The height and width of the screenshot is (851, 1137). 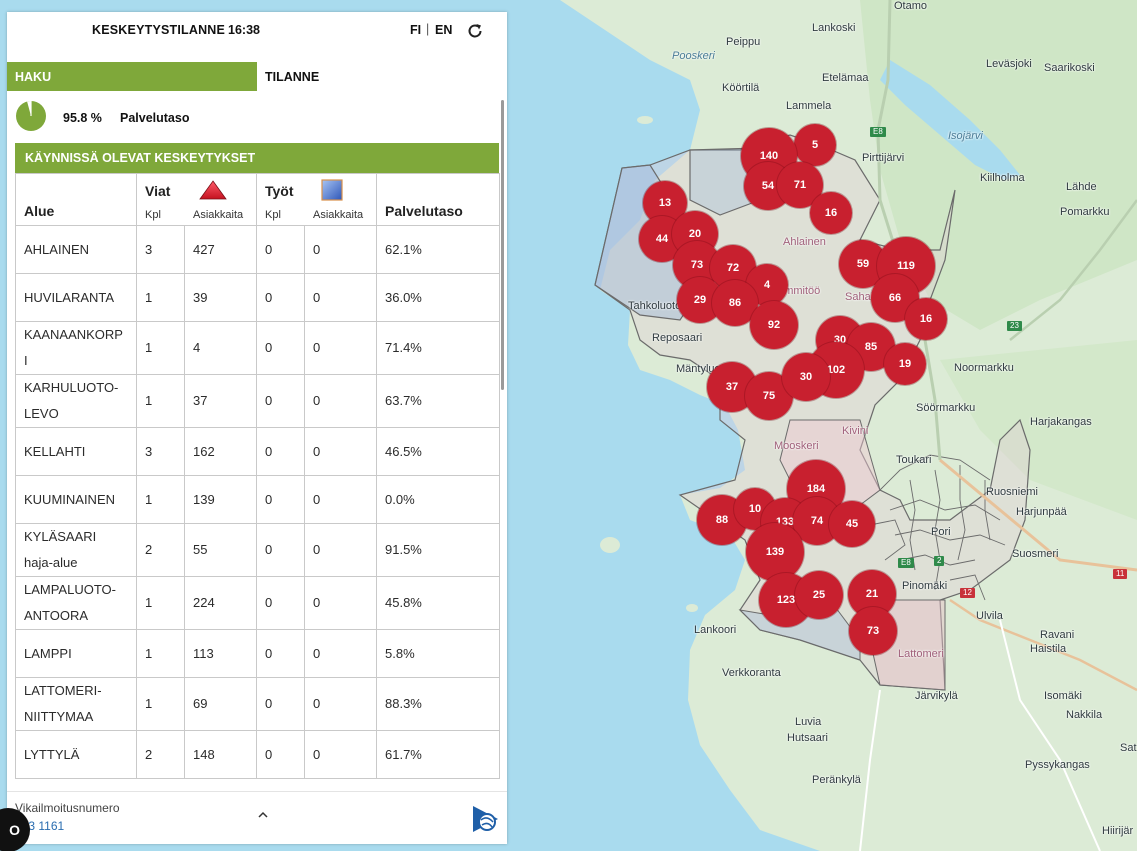 I want to click on cell-faults-cust: 4, so click(x=220, y=348).